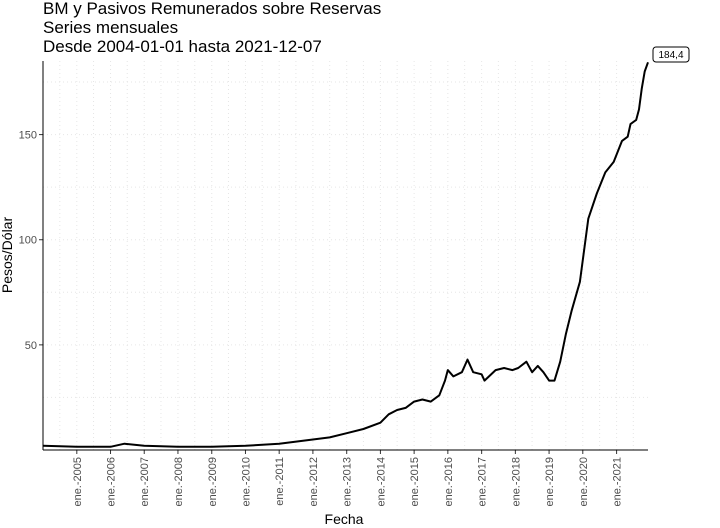  I want to click on x-tick-label: ene.-2005, so click(78, 482).